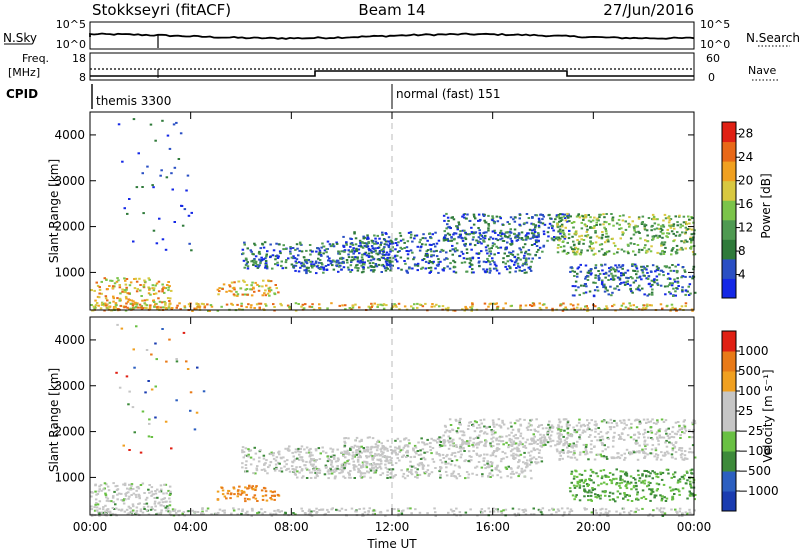 The image size is (800, 554). What do you see at coordinates (71, 44) in the screenshot?
I see `noise-tick-bottom-left: 10^0` at bounding box center [71, 44].